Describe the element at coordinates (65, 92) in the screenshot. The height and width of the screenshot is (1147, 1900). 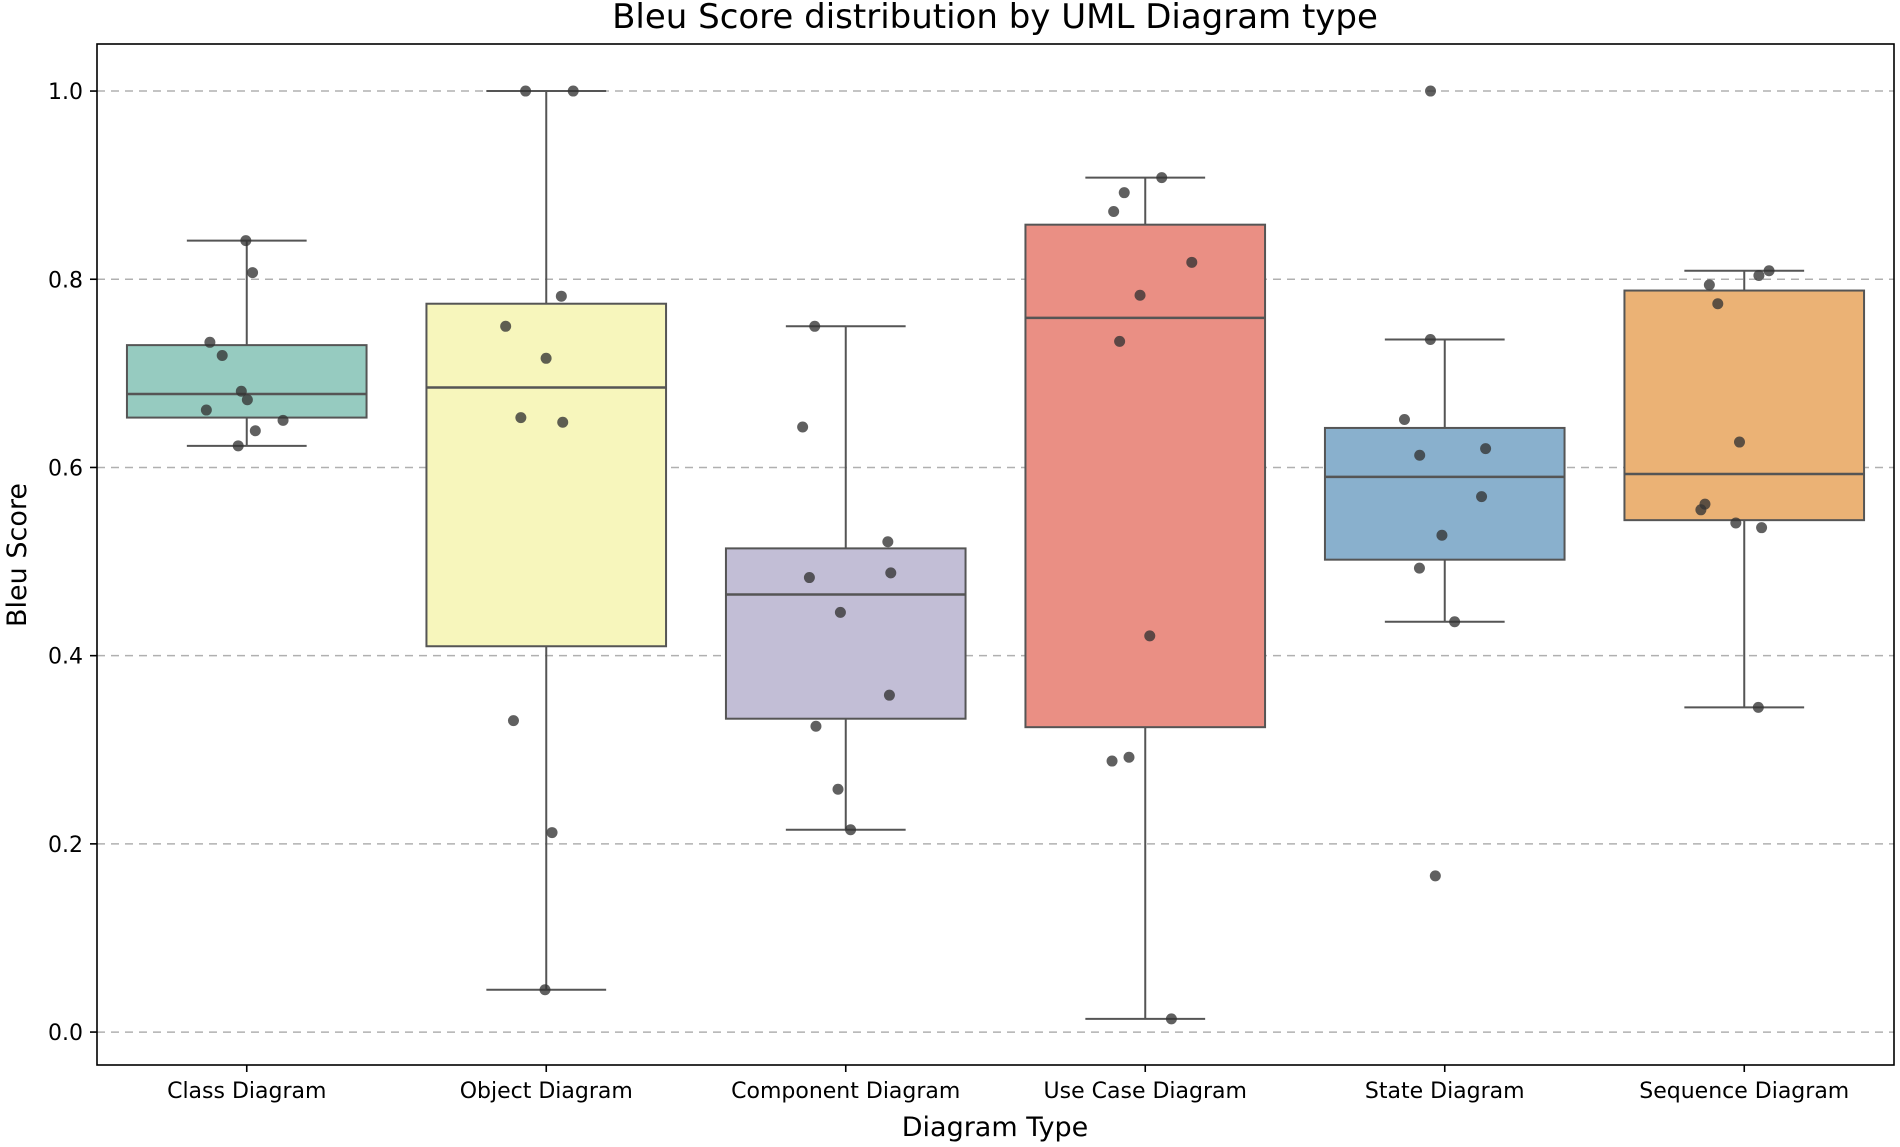
I see `y-tick-label: 1.0` at that location.